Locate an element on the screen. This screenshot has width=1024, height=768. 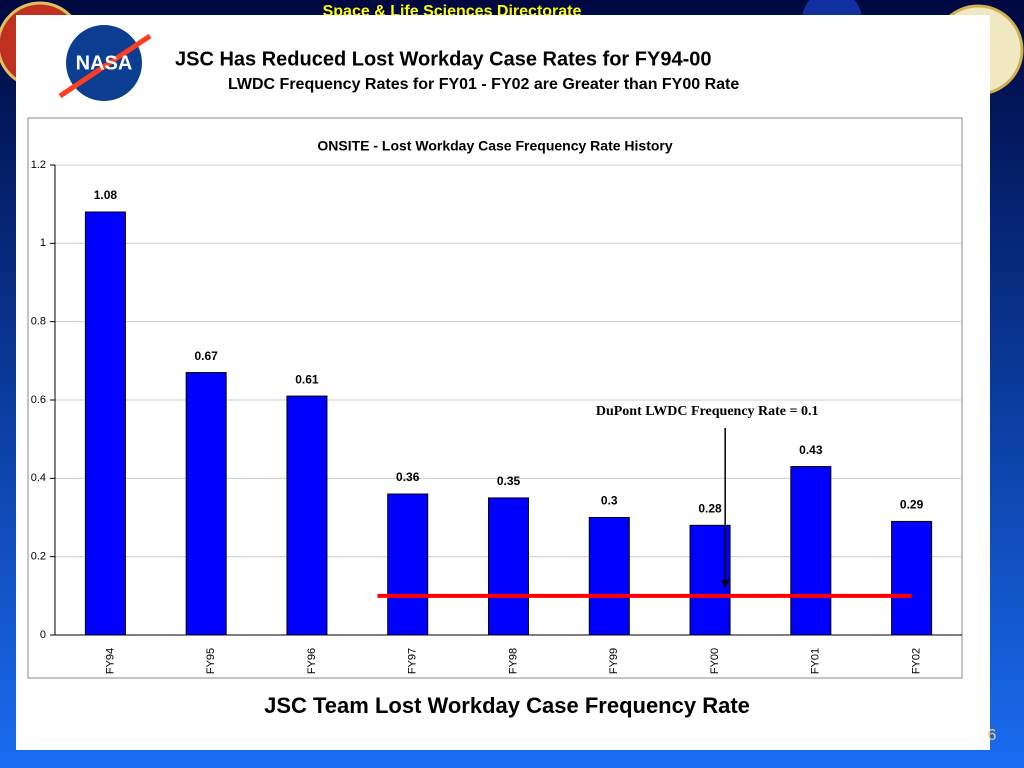
x-tick-label: FY99 is located at coordinates (614, 661).